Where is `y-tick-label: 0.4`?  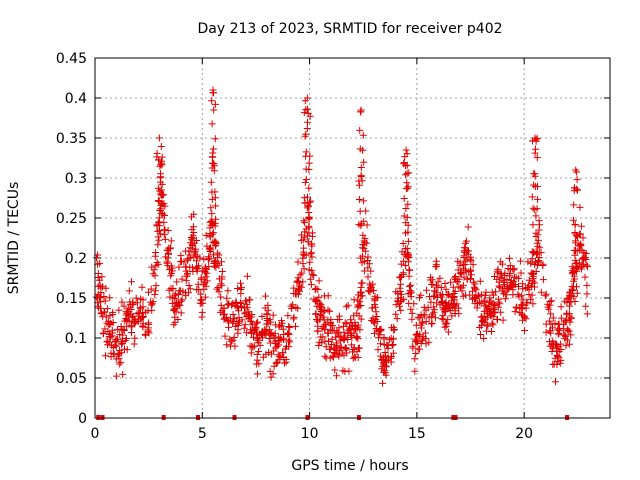 y-tick-label: 0.4 is located at coordinates (76, 99).